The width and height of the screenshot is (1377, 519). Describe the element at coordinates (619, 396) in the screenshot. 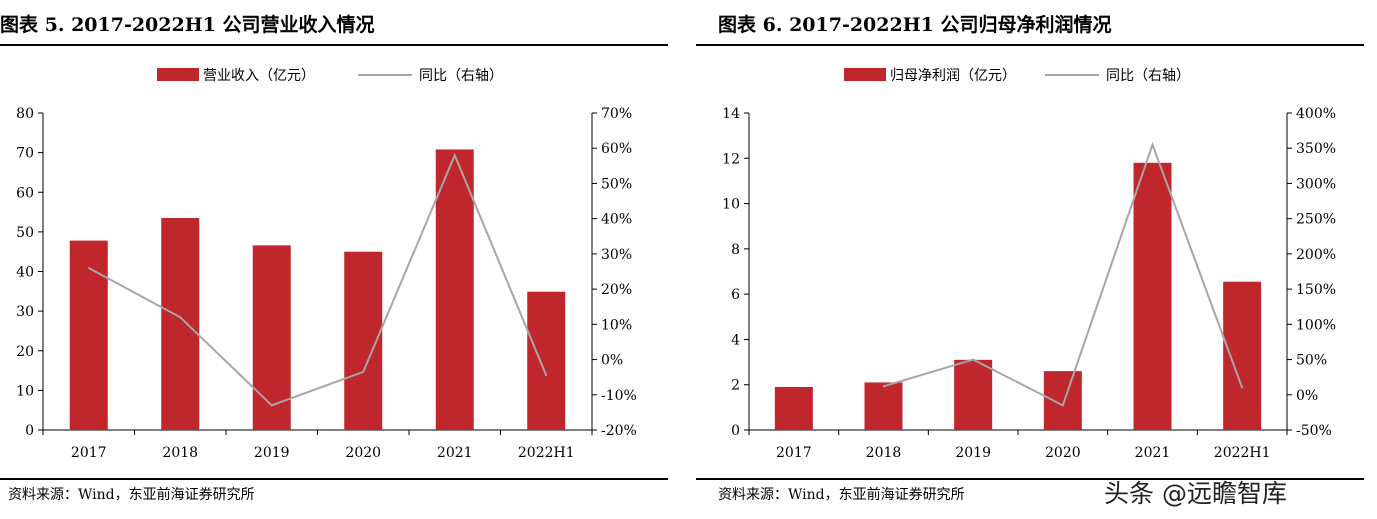

I see `y2-tick-label: -10%` at that location.